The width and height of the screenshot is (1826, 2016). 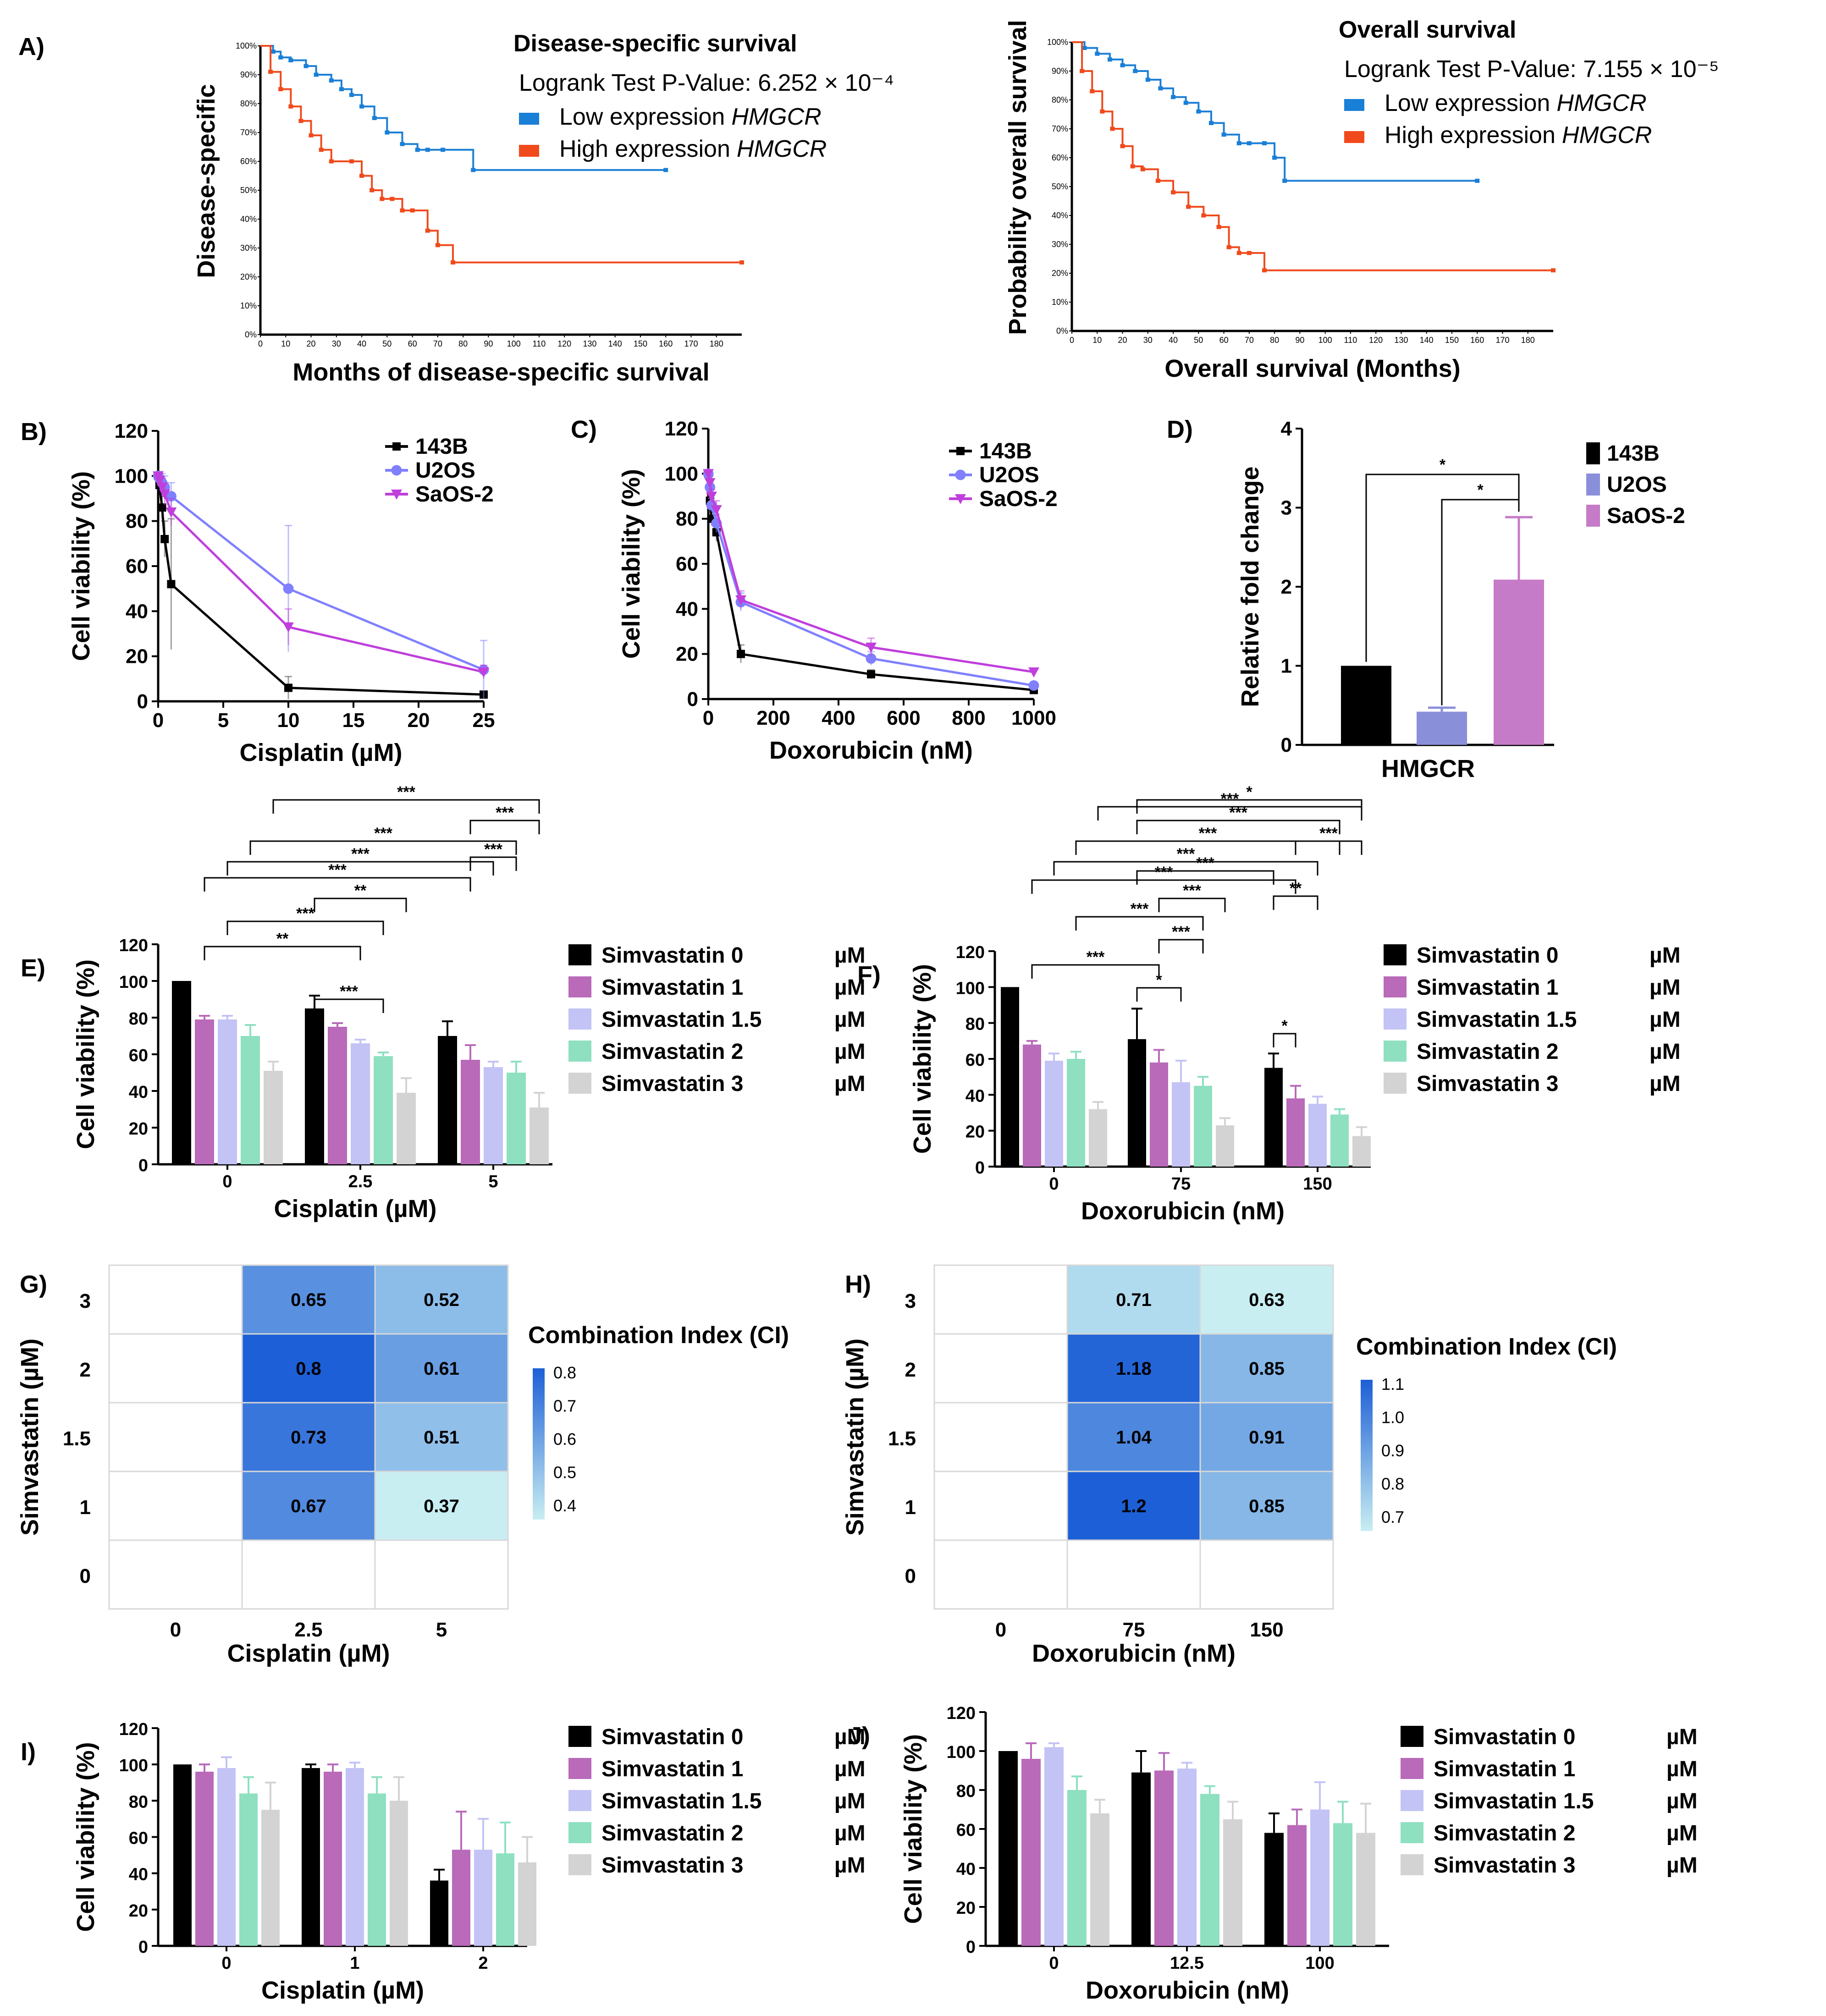 What do you see at coordinates (419, 720) in the screenshot?
I see `x-tick-label: 20` at bounding box center [419, 720].